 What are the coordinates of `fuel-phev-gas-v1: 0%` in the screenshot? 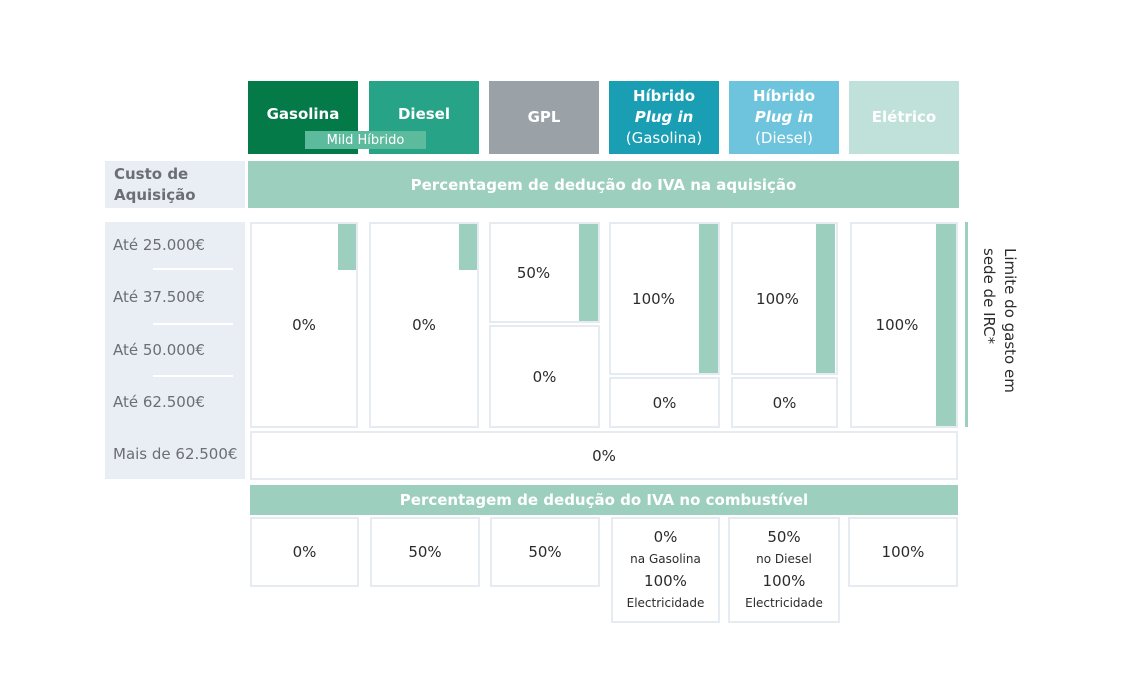 It's located at (665, 537).